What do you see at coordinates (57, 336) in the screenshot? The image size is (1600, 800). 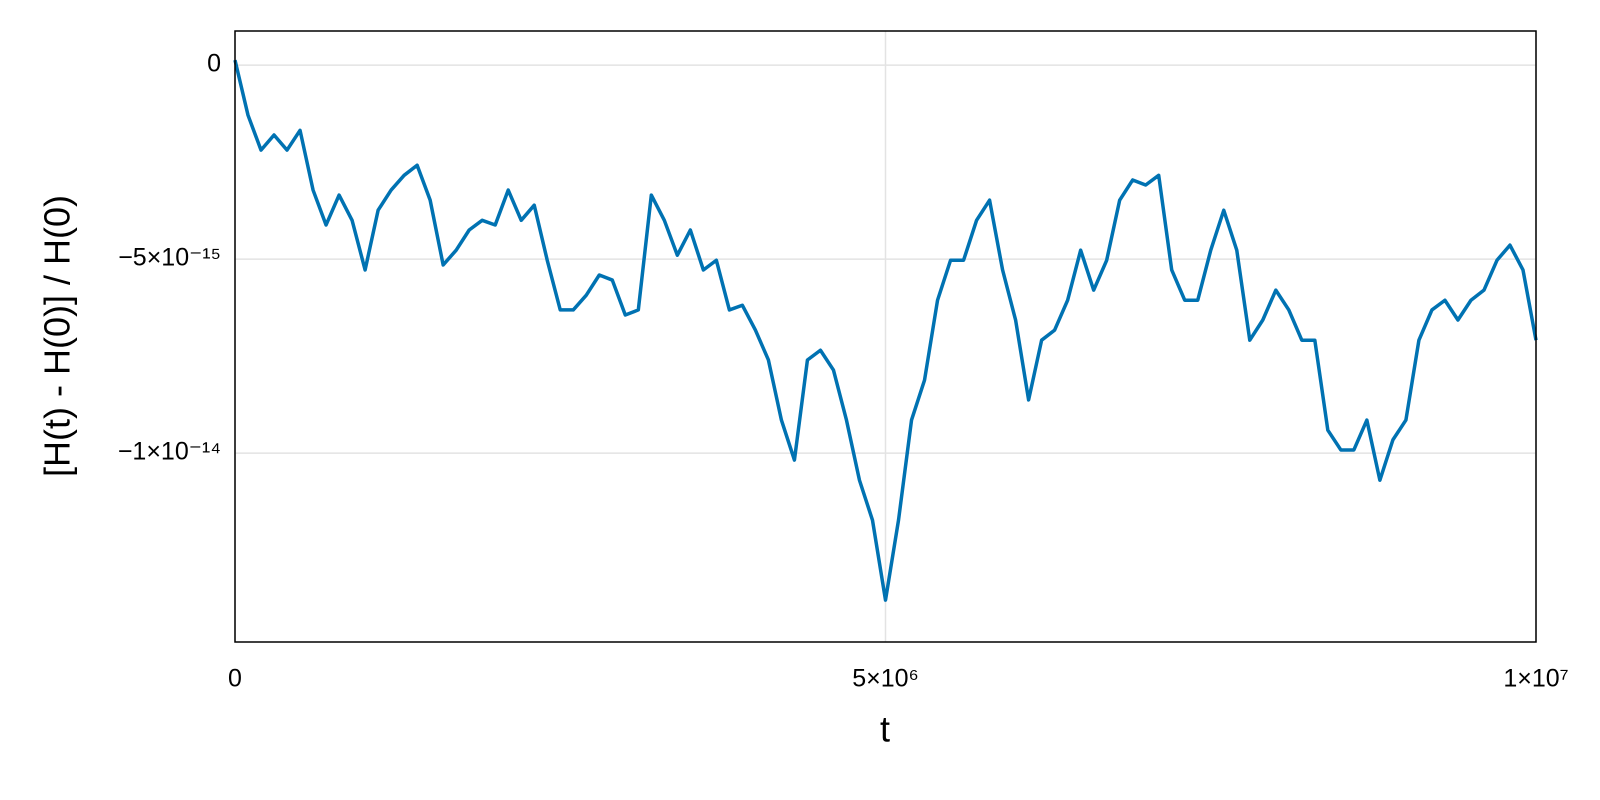 I see `y-axis-label: [H(t) - H(0)] / H(0)` at bounding box center [57, 336].